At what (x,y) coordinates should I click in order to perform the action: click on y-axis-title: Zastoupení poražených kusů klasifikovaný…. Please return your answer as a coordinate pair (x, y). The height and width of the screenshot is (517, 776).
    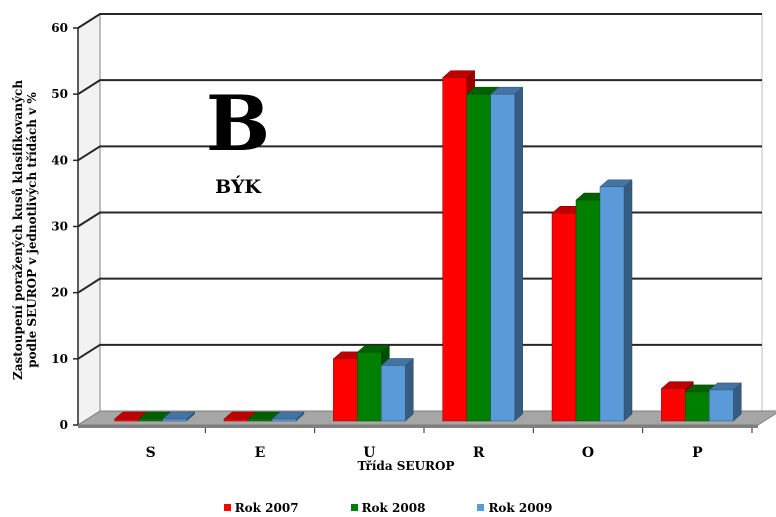
    Looking at the image, I should click on (25, 230).